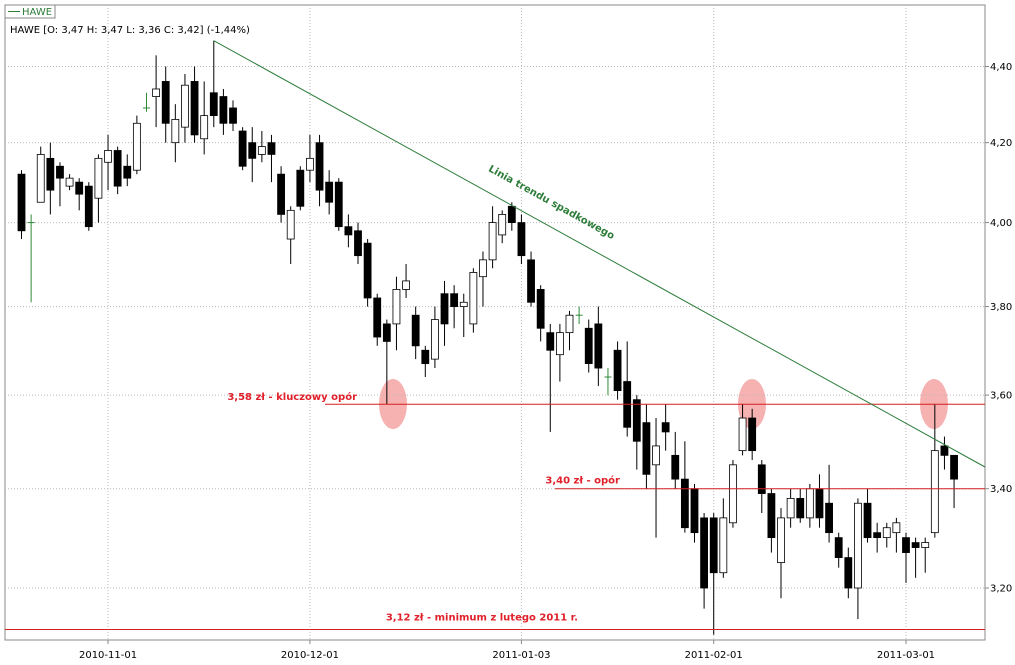  What do you see at coordinates (37, 12) in the screenshot?
I see `legend-label: HAWE` at bounding box center [37, 12].